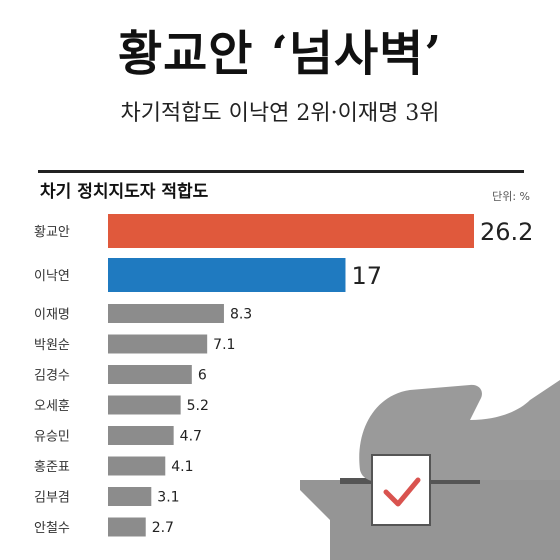  I want to click on value-label: 7.1, so click(224, 345).